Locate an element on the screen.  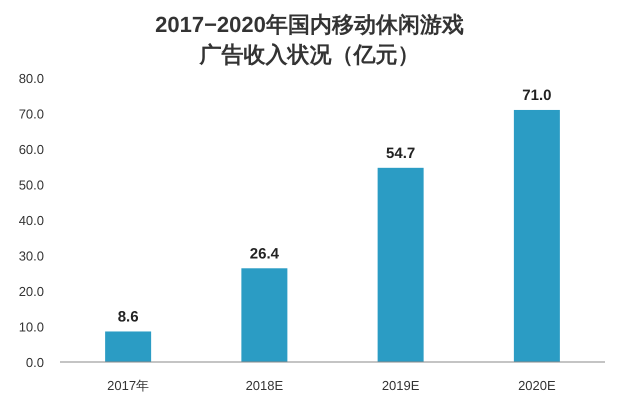
y-tick-label: 60.0 is located at coordinates (31, 149).